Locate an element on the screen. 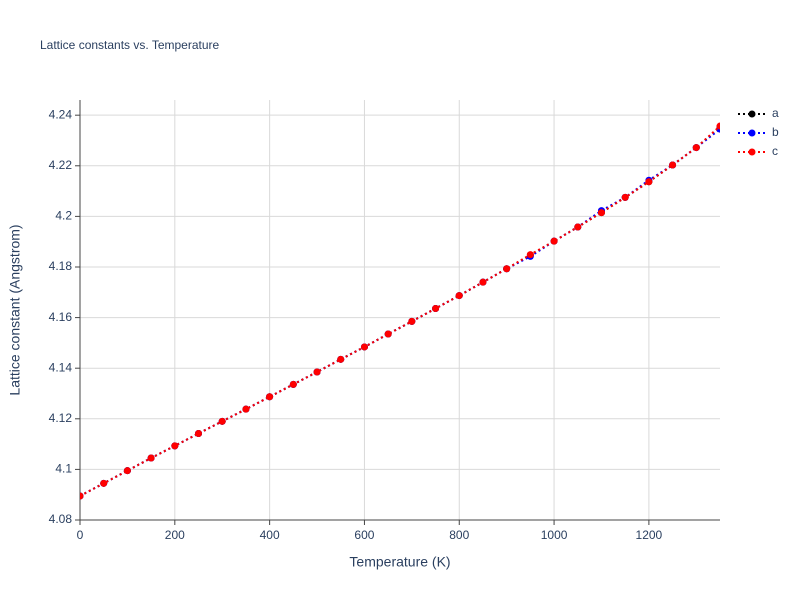  x-tick-label: 0 is located at coordinates (80, 535).